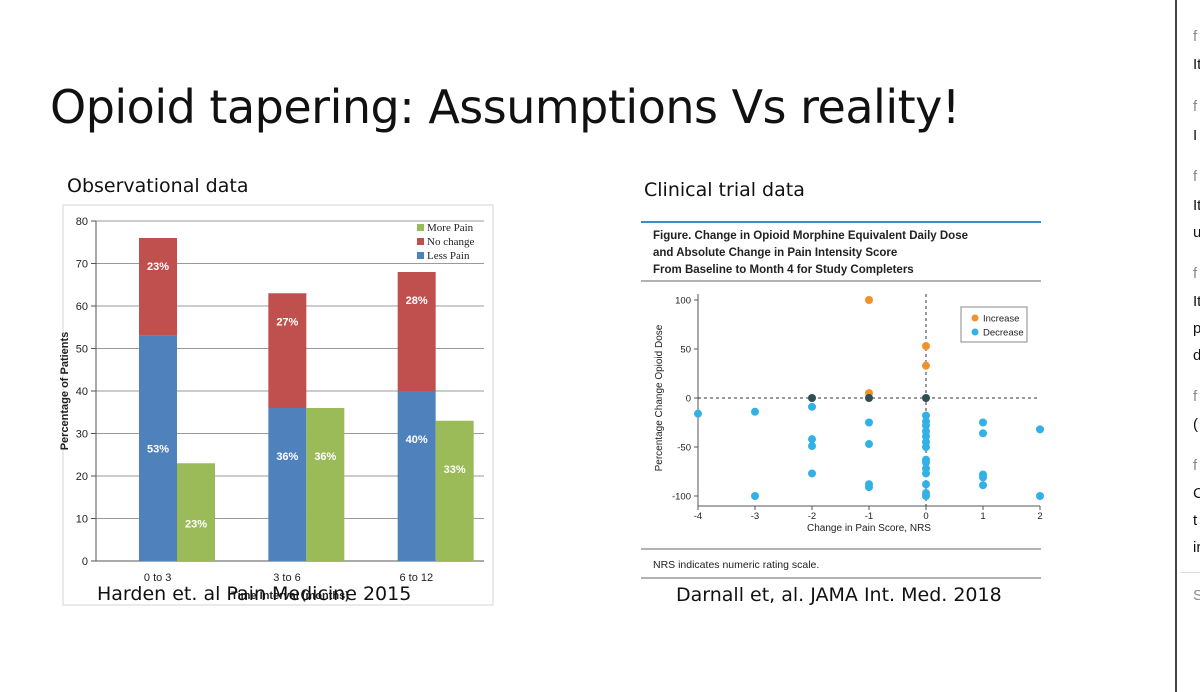 Image resolution: width=1200 pixels, height=692 pixels. What do you see at coordinates (82, 477) in the screenshot?
I see `y-tick-label: 20` at bounding box center [82, 477].